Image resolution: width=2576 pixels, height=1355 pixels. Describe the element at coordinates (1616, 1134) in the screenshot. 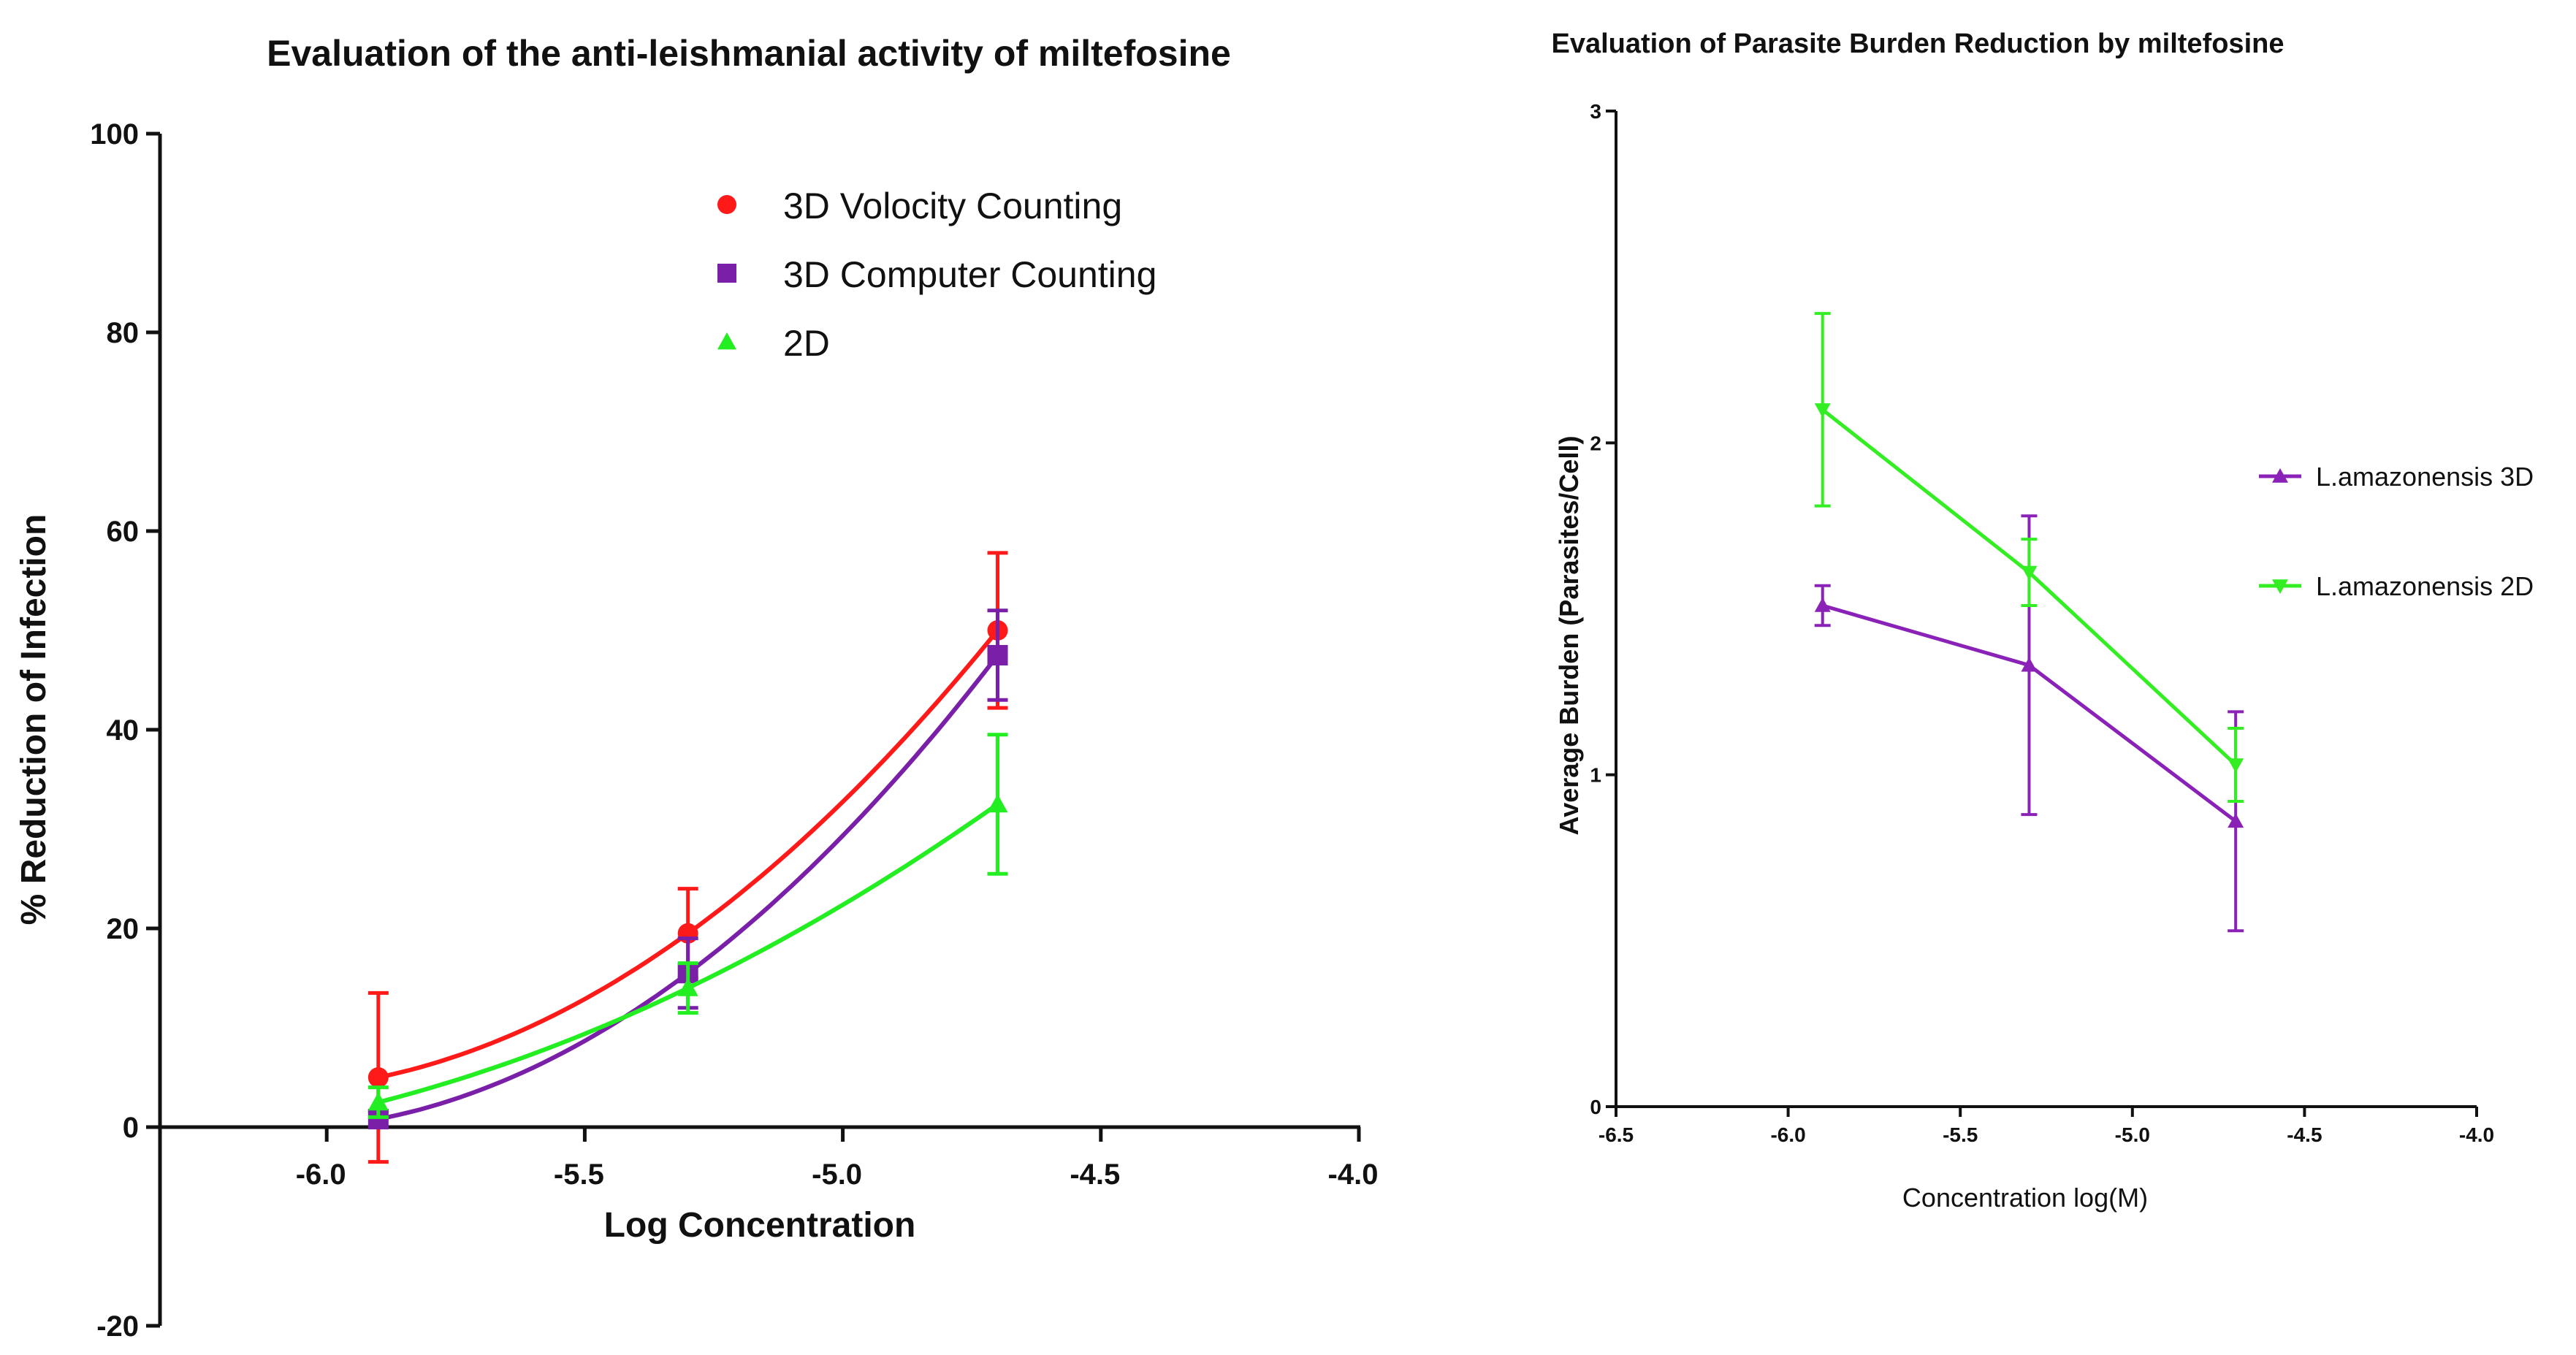

I see `x-tick-label: -6.5` at that location.